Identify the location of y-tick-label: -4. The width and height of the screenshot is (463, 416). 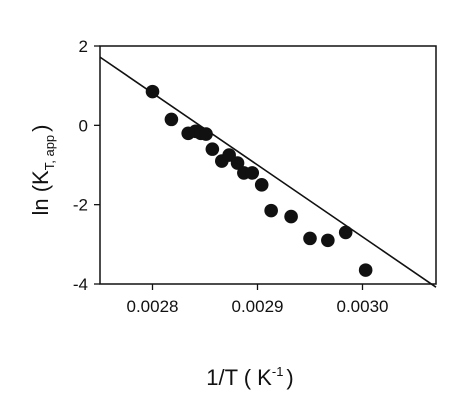
(80, 284).